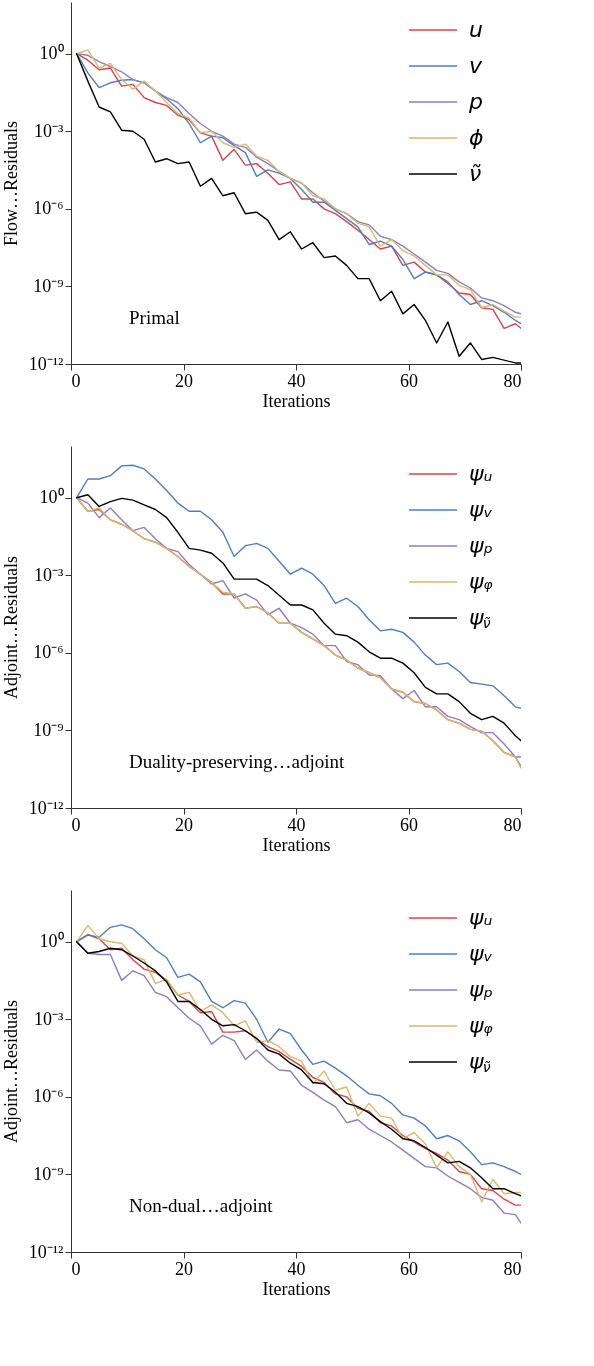 The width and height of the screenshot is (594, 1366). I want to click on legend-label: u, so click(476, 29).